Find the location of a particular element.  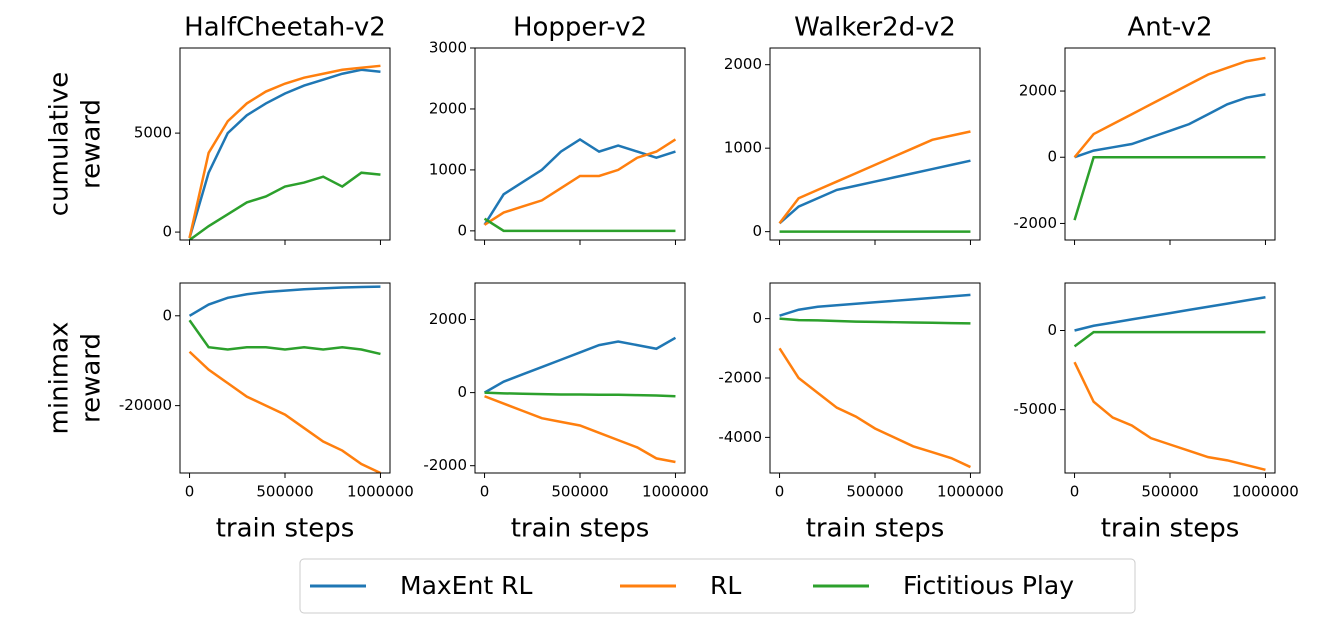

y-axis-label: minimax is located at coordinates (60, 378).